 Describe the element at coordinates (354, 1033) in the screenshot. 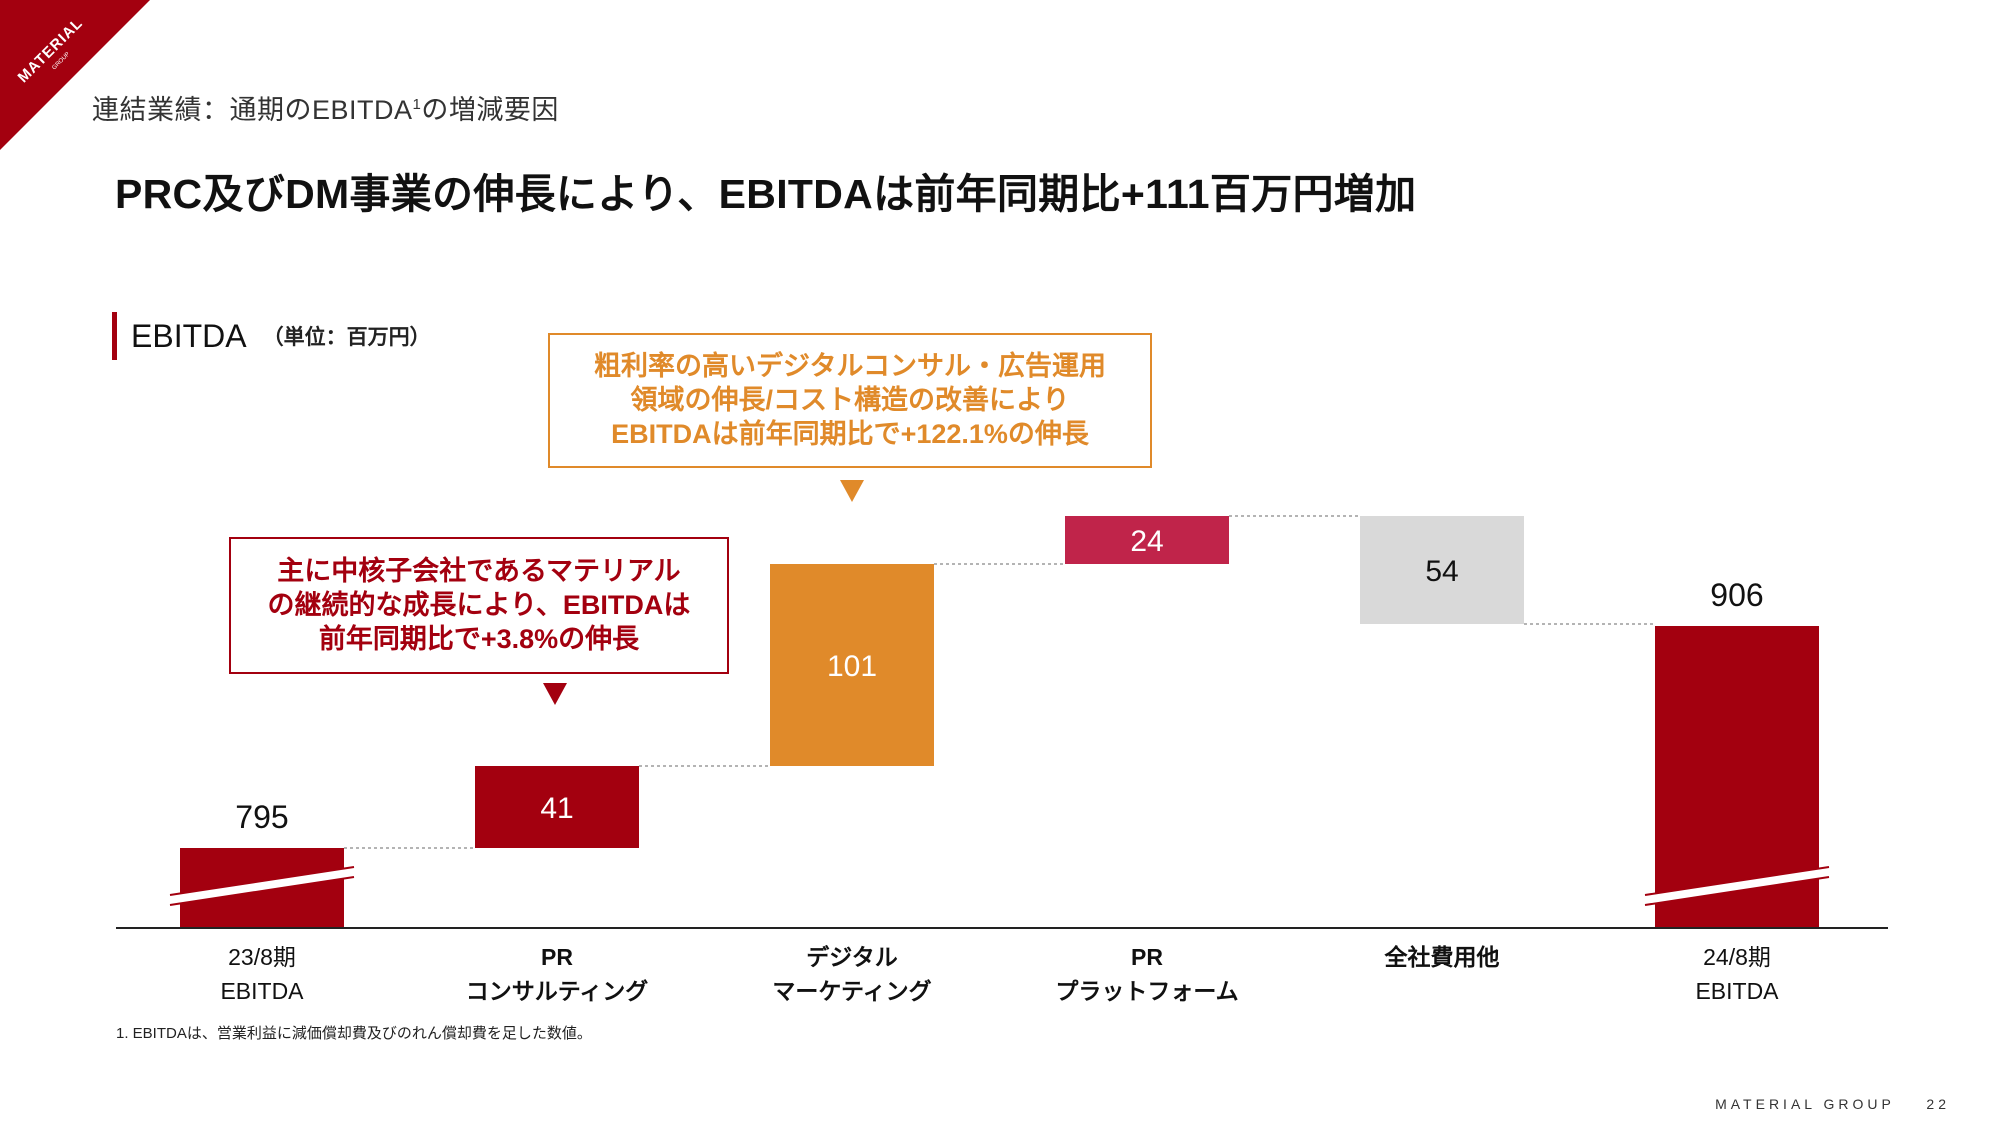

I see `footnote: 1. EBITDAは、営業利益に減価償却費及びのれん償却費を足した数値。` at that location.